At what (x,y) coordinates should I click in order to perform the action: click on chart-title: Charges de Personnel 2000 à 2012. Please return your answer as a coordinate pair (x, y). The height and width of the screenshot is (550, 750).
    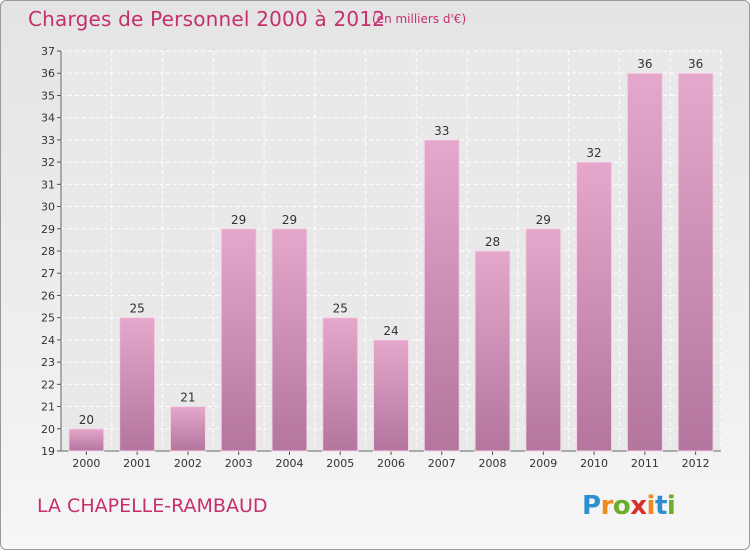
    Looking at the image, I should click on (207, 19).